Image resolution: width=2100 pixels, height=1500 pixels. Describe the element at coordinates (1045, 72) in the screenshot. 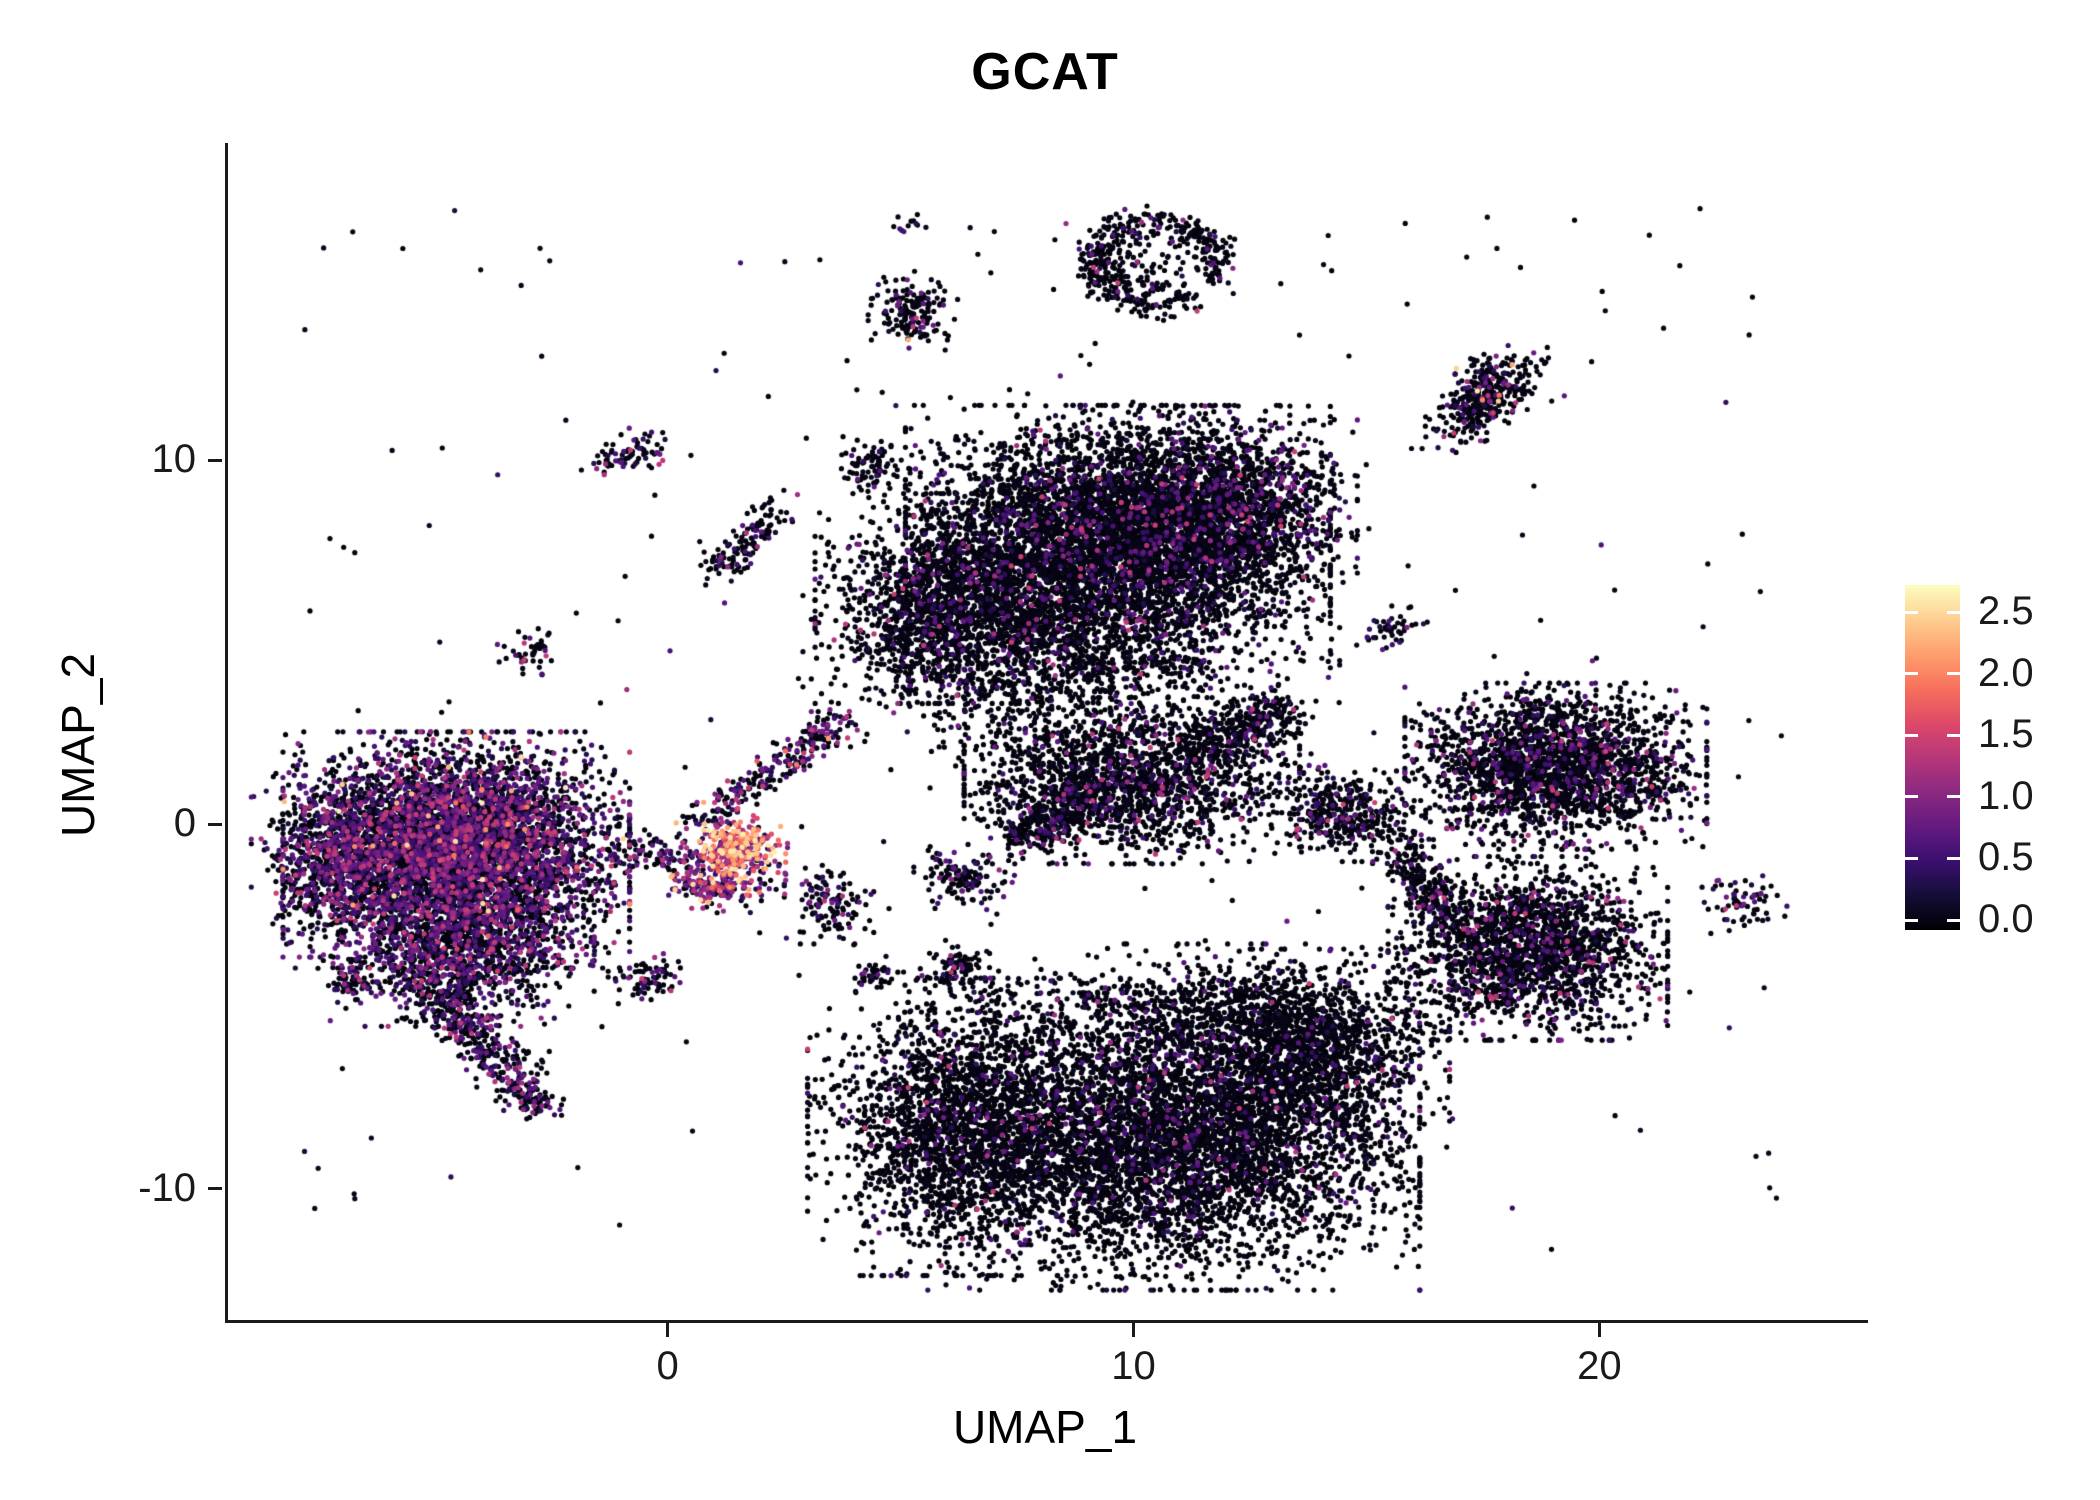

I see `chart-title: GCAT` at that location.